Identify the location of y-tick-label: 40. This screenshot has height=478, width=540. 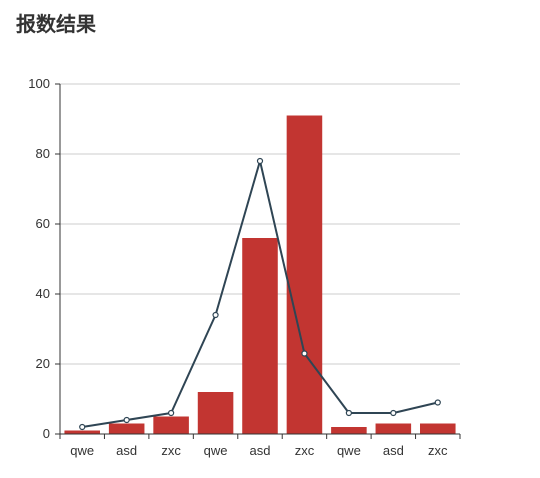
(43, 293).